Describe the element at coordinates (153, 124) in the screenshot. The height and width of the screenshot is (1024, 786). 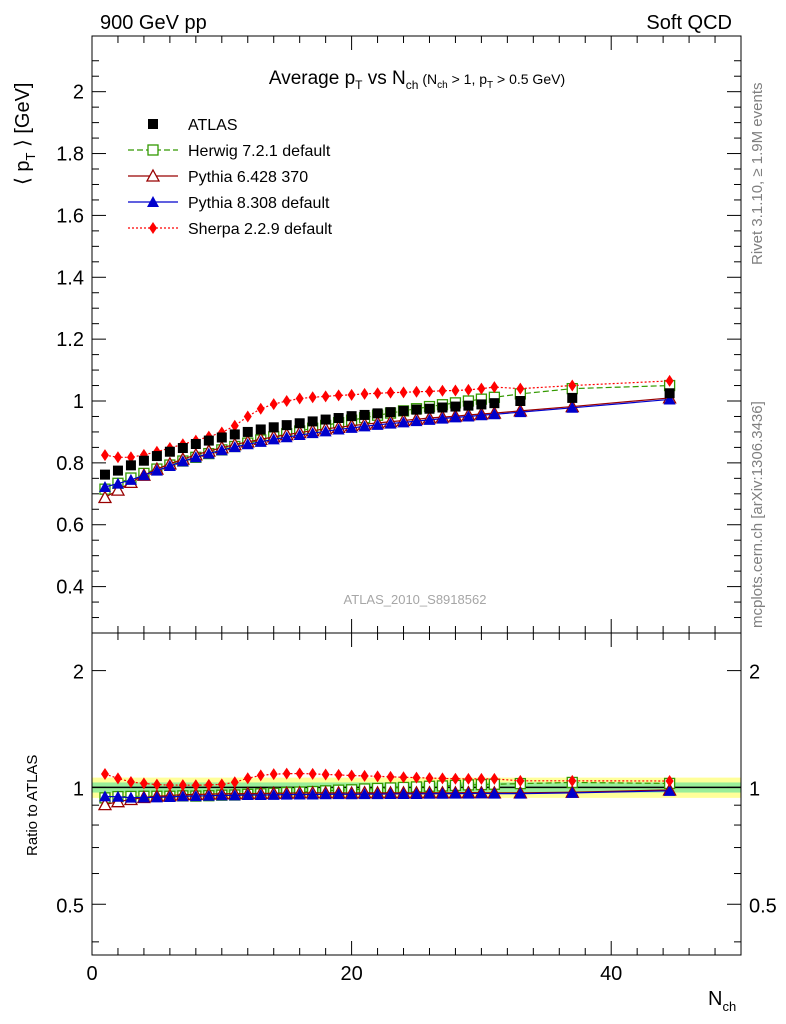
I see `legend-marker-atlas` at that location.